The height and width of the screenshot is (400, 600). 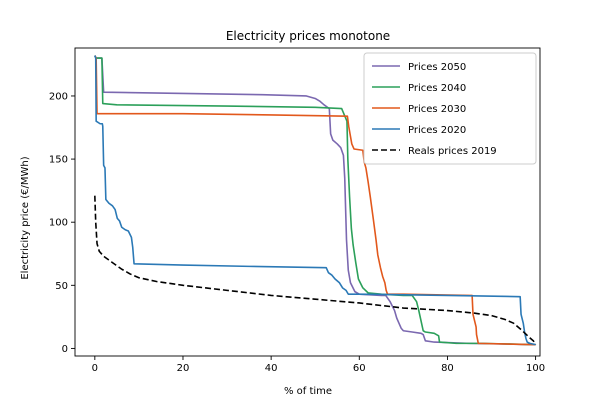 What do you see at coordinates (61, 286) in the screenshot?
I see `y-tick-label: 50` at bounding box center [61, 286].